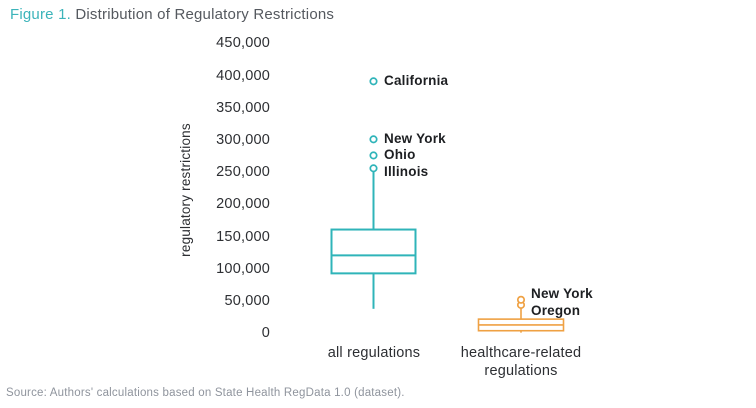 The width and height of the screenshot is (756, 408). I want to click on iqr-box, so click(373, 251).